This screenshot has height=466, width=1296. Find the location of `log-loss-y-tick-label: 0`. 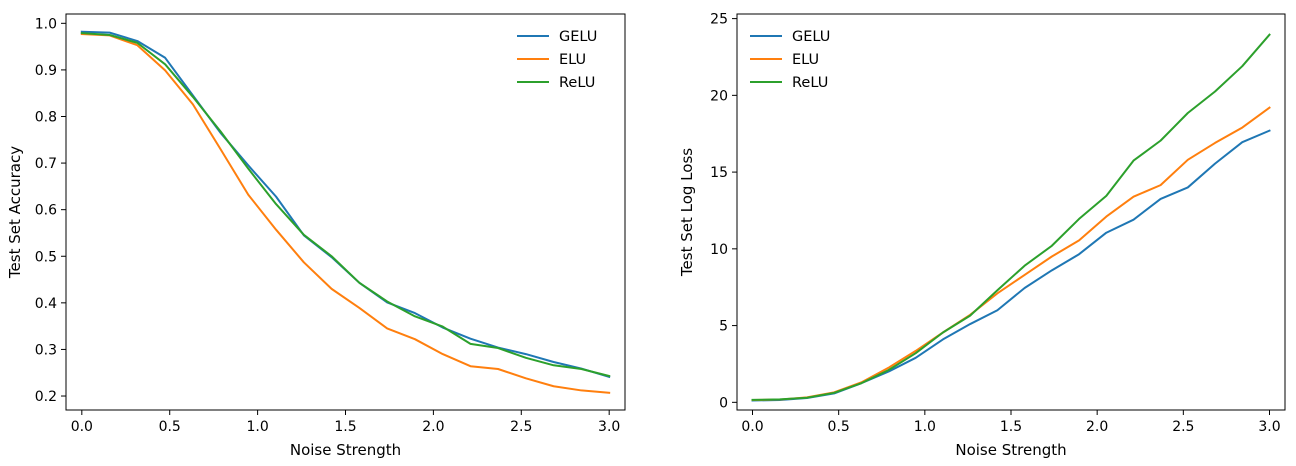

log-loss-y-tick-label: 0 is located at coordinates (723, 403).